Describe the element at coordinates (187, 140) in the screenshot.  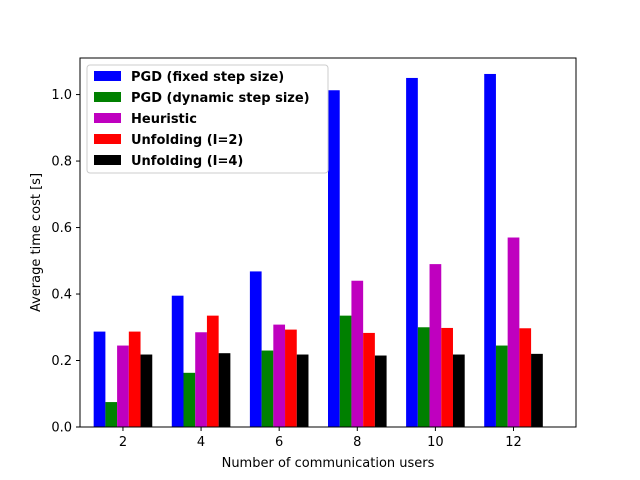
I see `legend-label: Unfolding (I=2)` at that location.